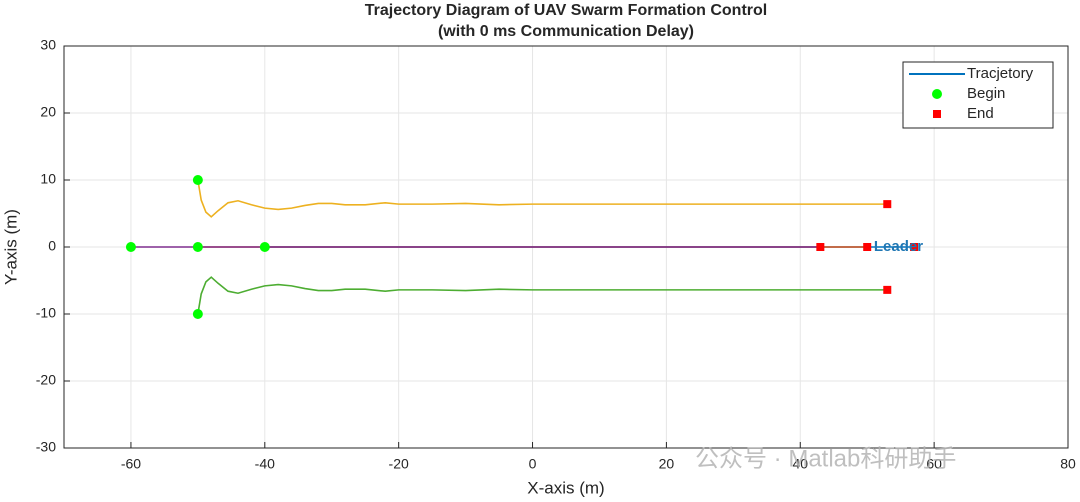 Image resolution: width=1080 pixels, height=502 pixels. What do you see at coordinates (48, 45) in the screenshot?
I see `y-tick-label: 30` at bounding box center [48, 45].